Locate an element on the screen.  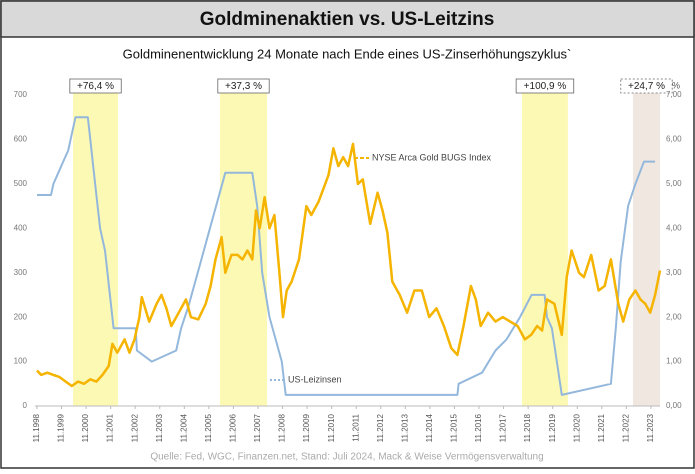
header is located at coordinates (347, 19).